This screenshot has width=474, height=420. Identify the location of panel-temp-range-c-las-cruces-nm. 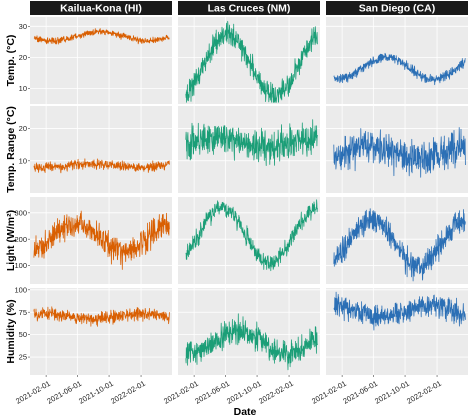
(249, 149).